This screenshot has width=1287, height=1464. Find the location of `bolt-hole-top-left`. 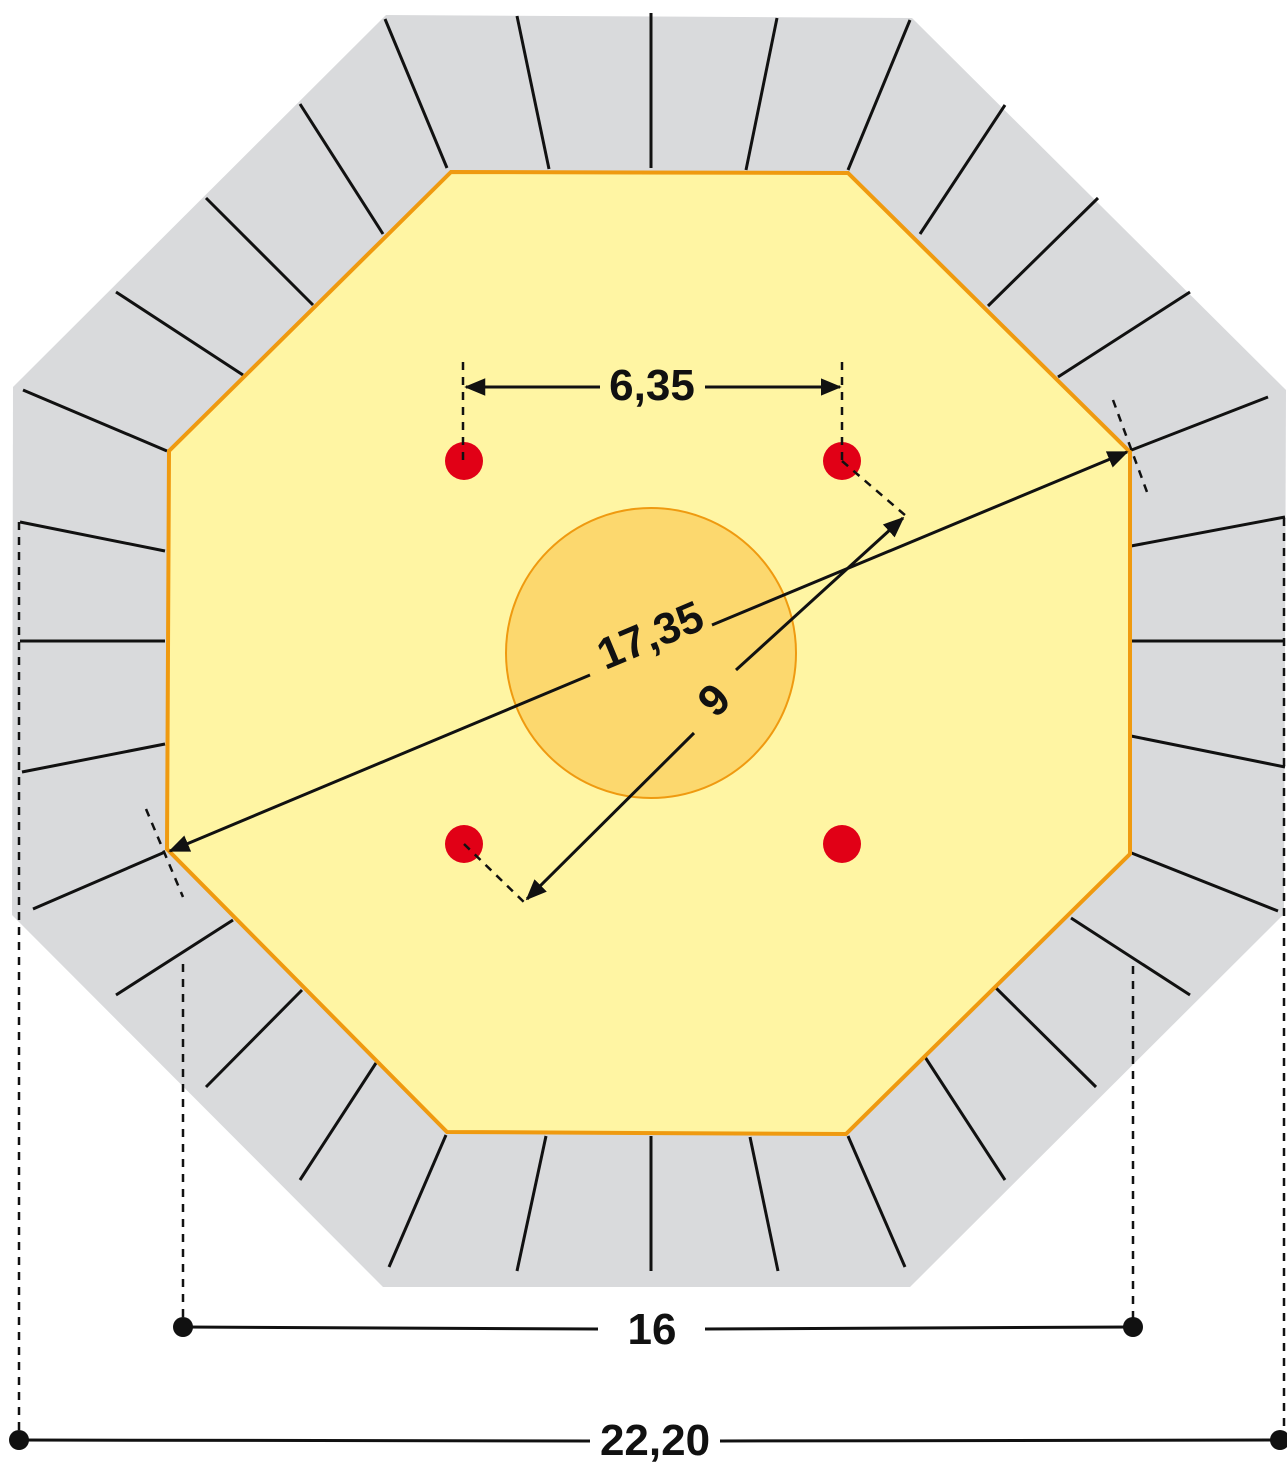

bolt-hole-top-left is located at coordinates (464, 461).